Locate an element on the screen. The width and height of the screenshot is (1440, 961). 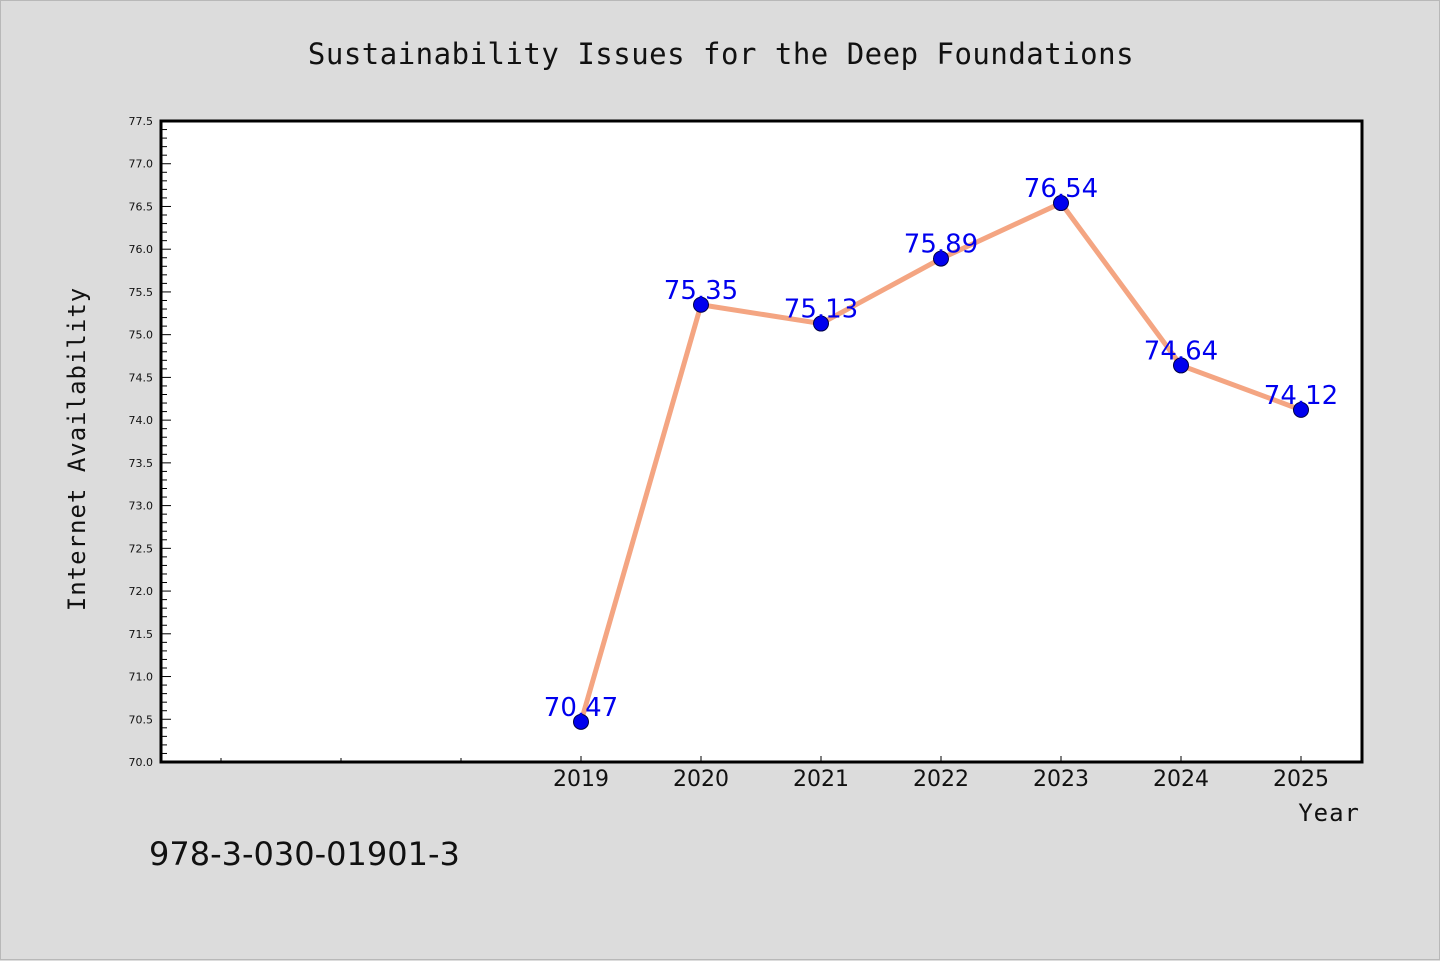
y-tick-label: 75.5 is located at coordinates (141, 292).